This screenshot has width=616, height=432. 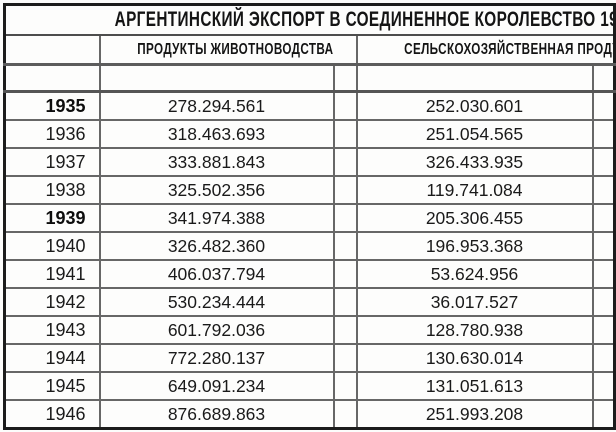 I want to click on year-cell: 1941, so click(x=52, y=274).